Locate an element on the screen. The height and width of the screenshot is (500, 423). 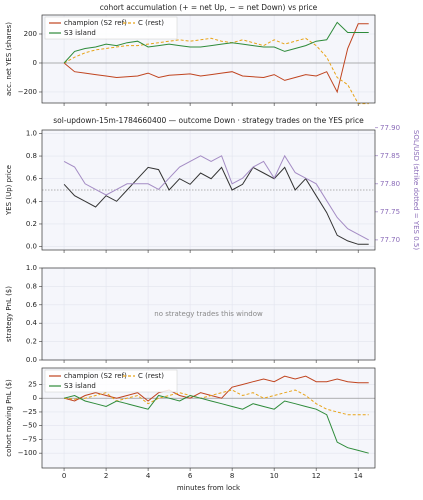
x-tick-label: 4 is located at coordinates (148, 476).